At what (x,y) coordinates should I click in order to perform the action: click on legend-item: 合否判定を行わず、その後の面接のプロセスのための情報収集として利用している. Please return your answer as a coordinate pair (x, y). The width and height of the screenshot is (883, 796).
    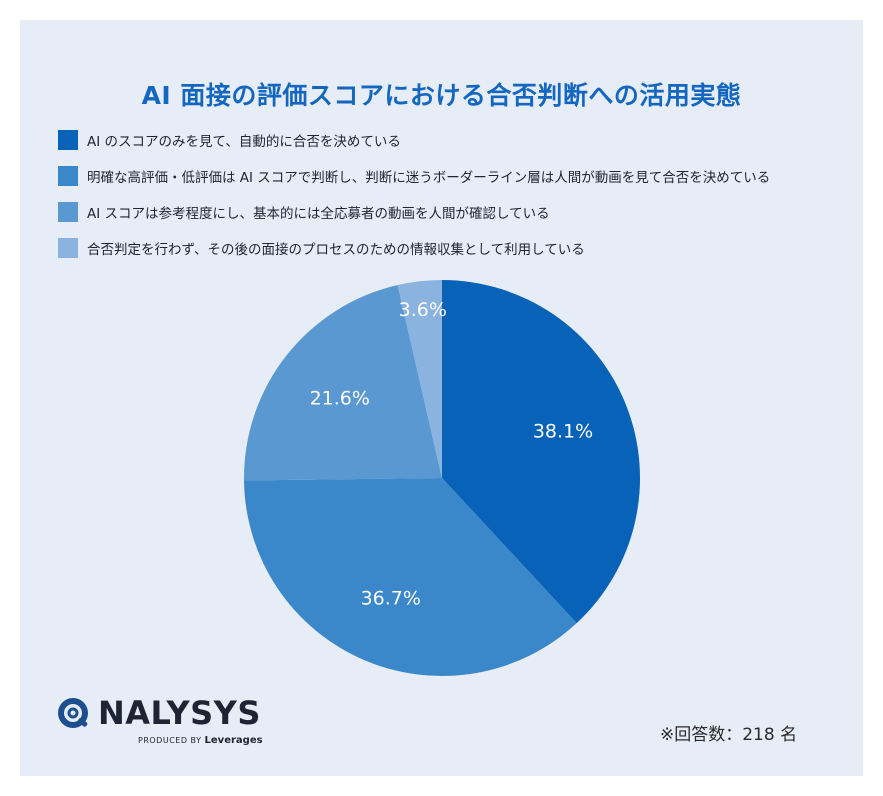
    Looking at the image, I should click on (414, 248).